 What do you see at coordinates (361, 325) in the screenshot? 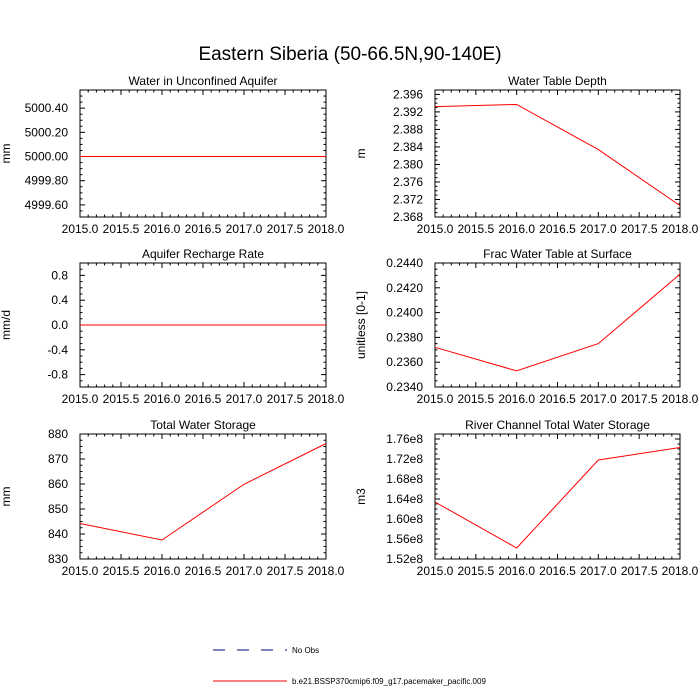
I see `y-axis-label: unitless [0-1]` at bounding box center [361, 325].